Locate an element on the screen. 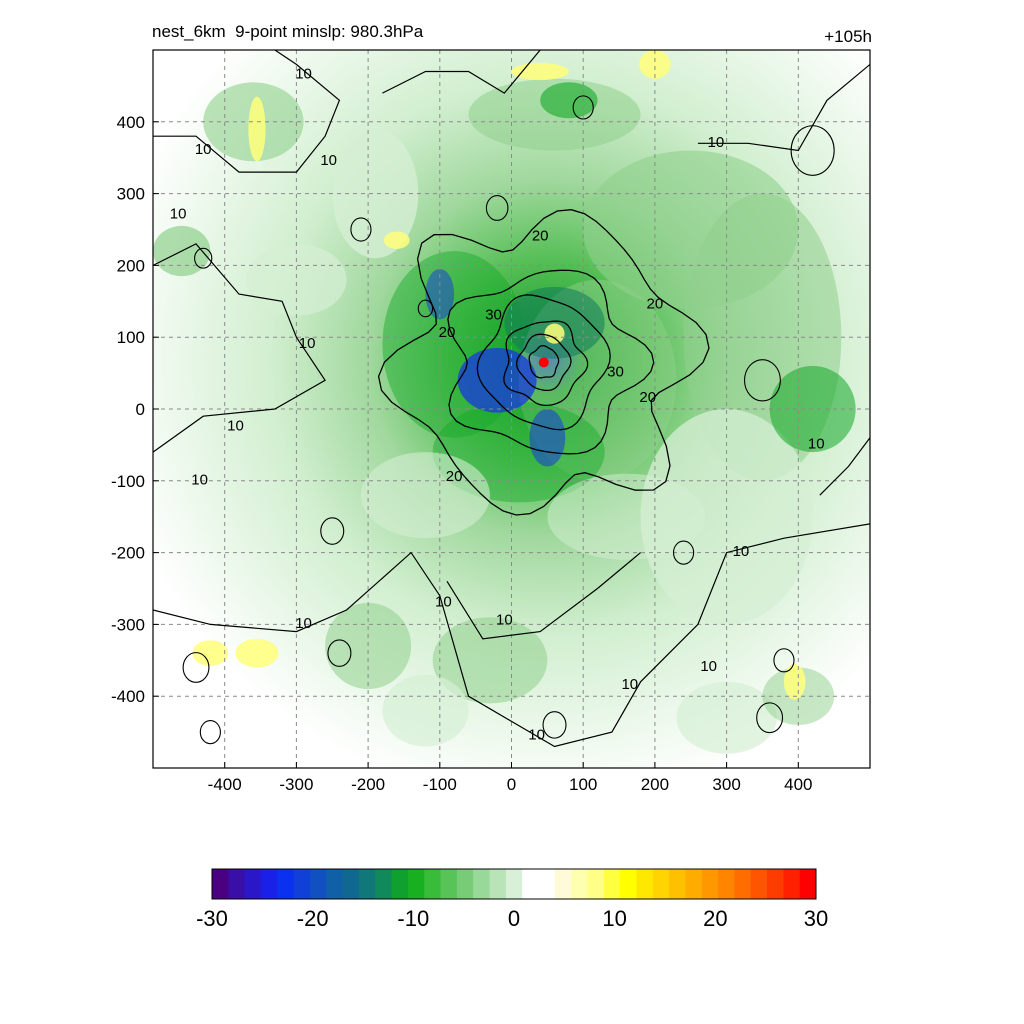 The width and height of the screenshot is (1024, 1024). x-tick-label: 400 is located at coordinates (798, 784).